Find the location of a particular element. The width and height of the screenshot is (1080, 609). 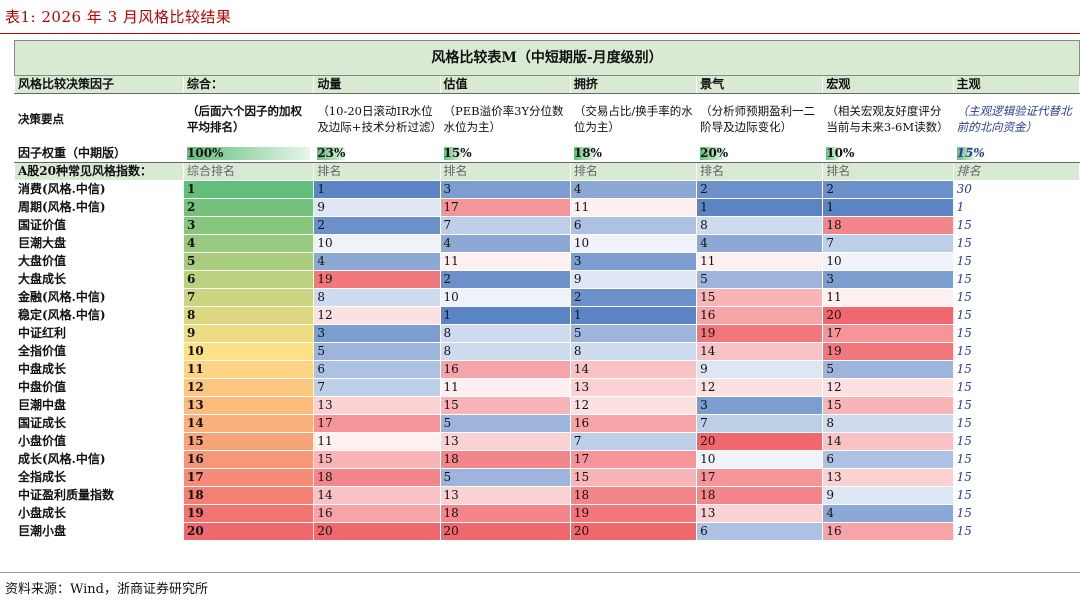

table-row: 周期(风格.中信) 2 9 17 11 1 1 1 is located at coordinates (547, 207).